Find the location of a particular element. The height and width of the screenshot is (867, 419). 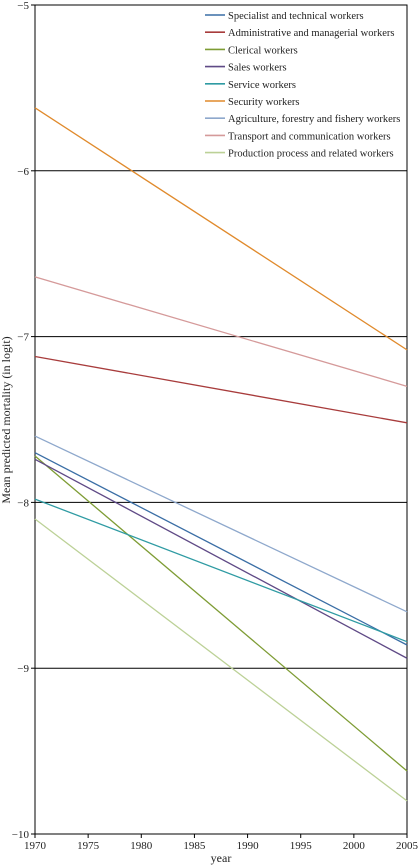

y-tick-label: −6 is located at coordinates (23, 172).